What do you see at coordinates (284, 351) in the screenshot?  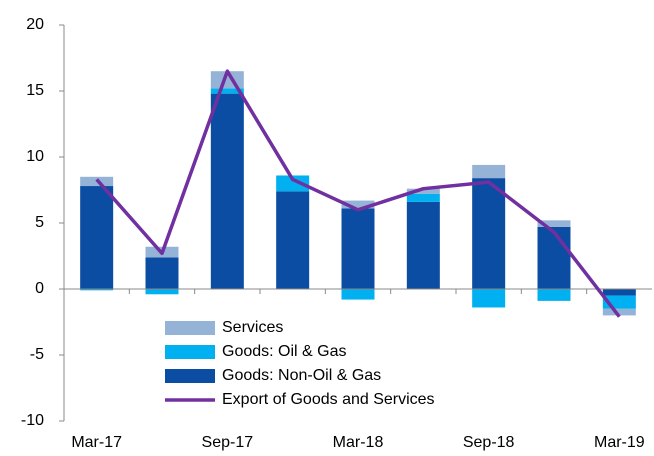 I see `legend-label: Goods: Oil & Gas` at bounding box center [284, 351].